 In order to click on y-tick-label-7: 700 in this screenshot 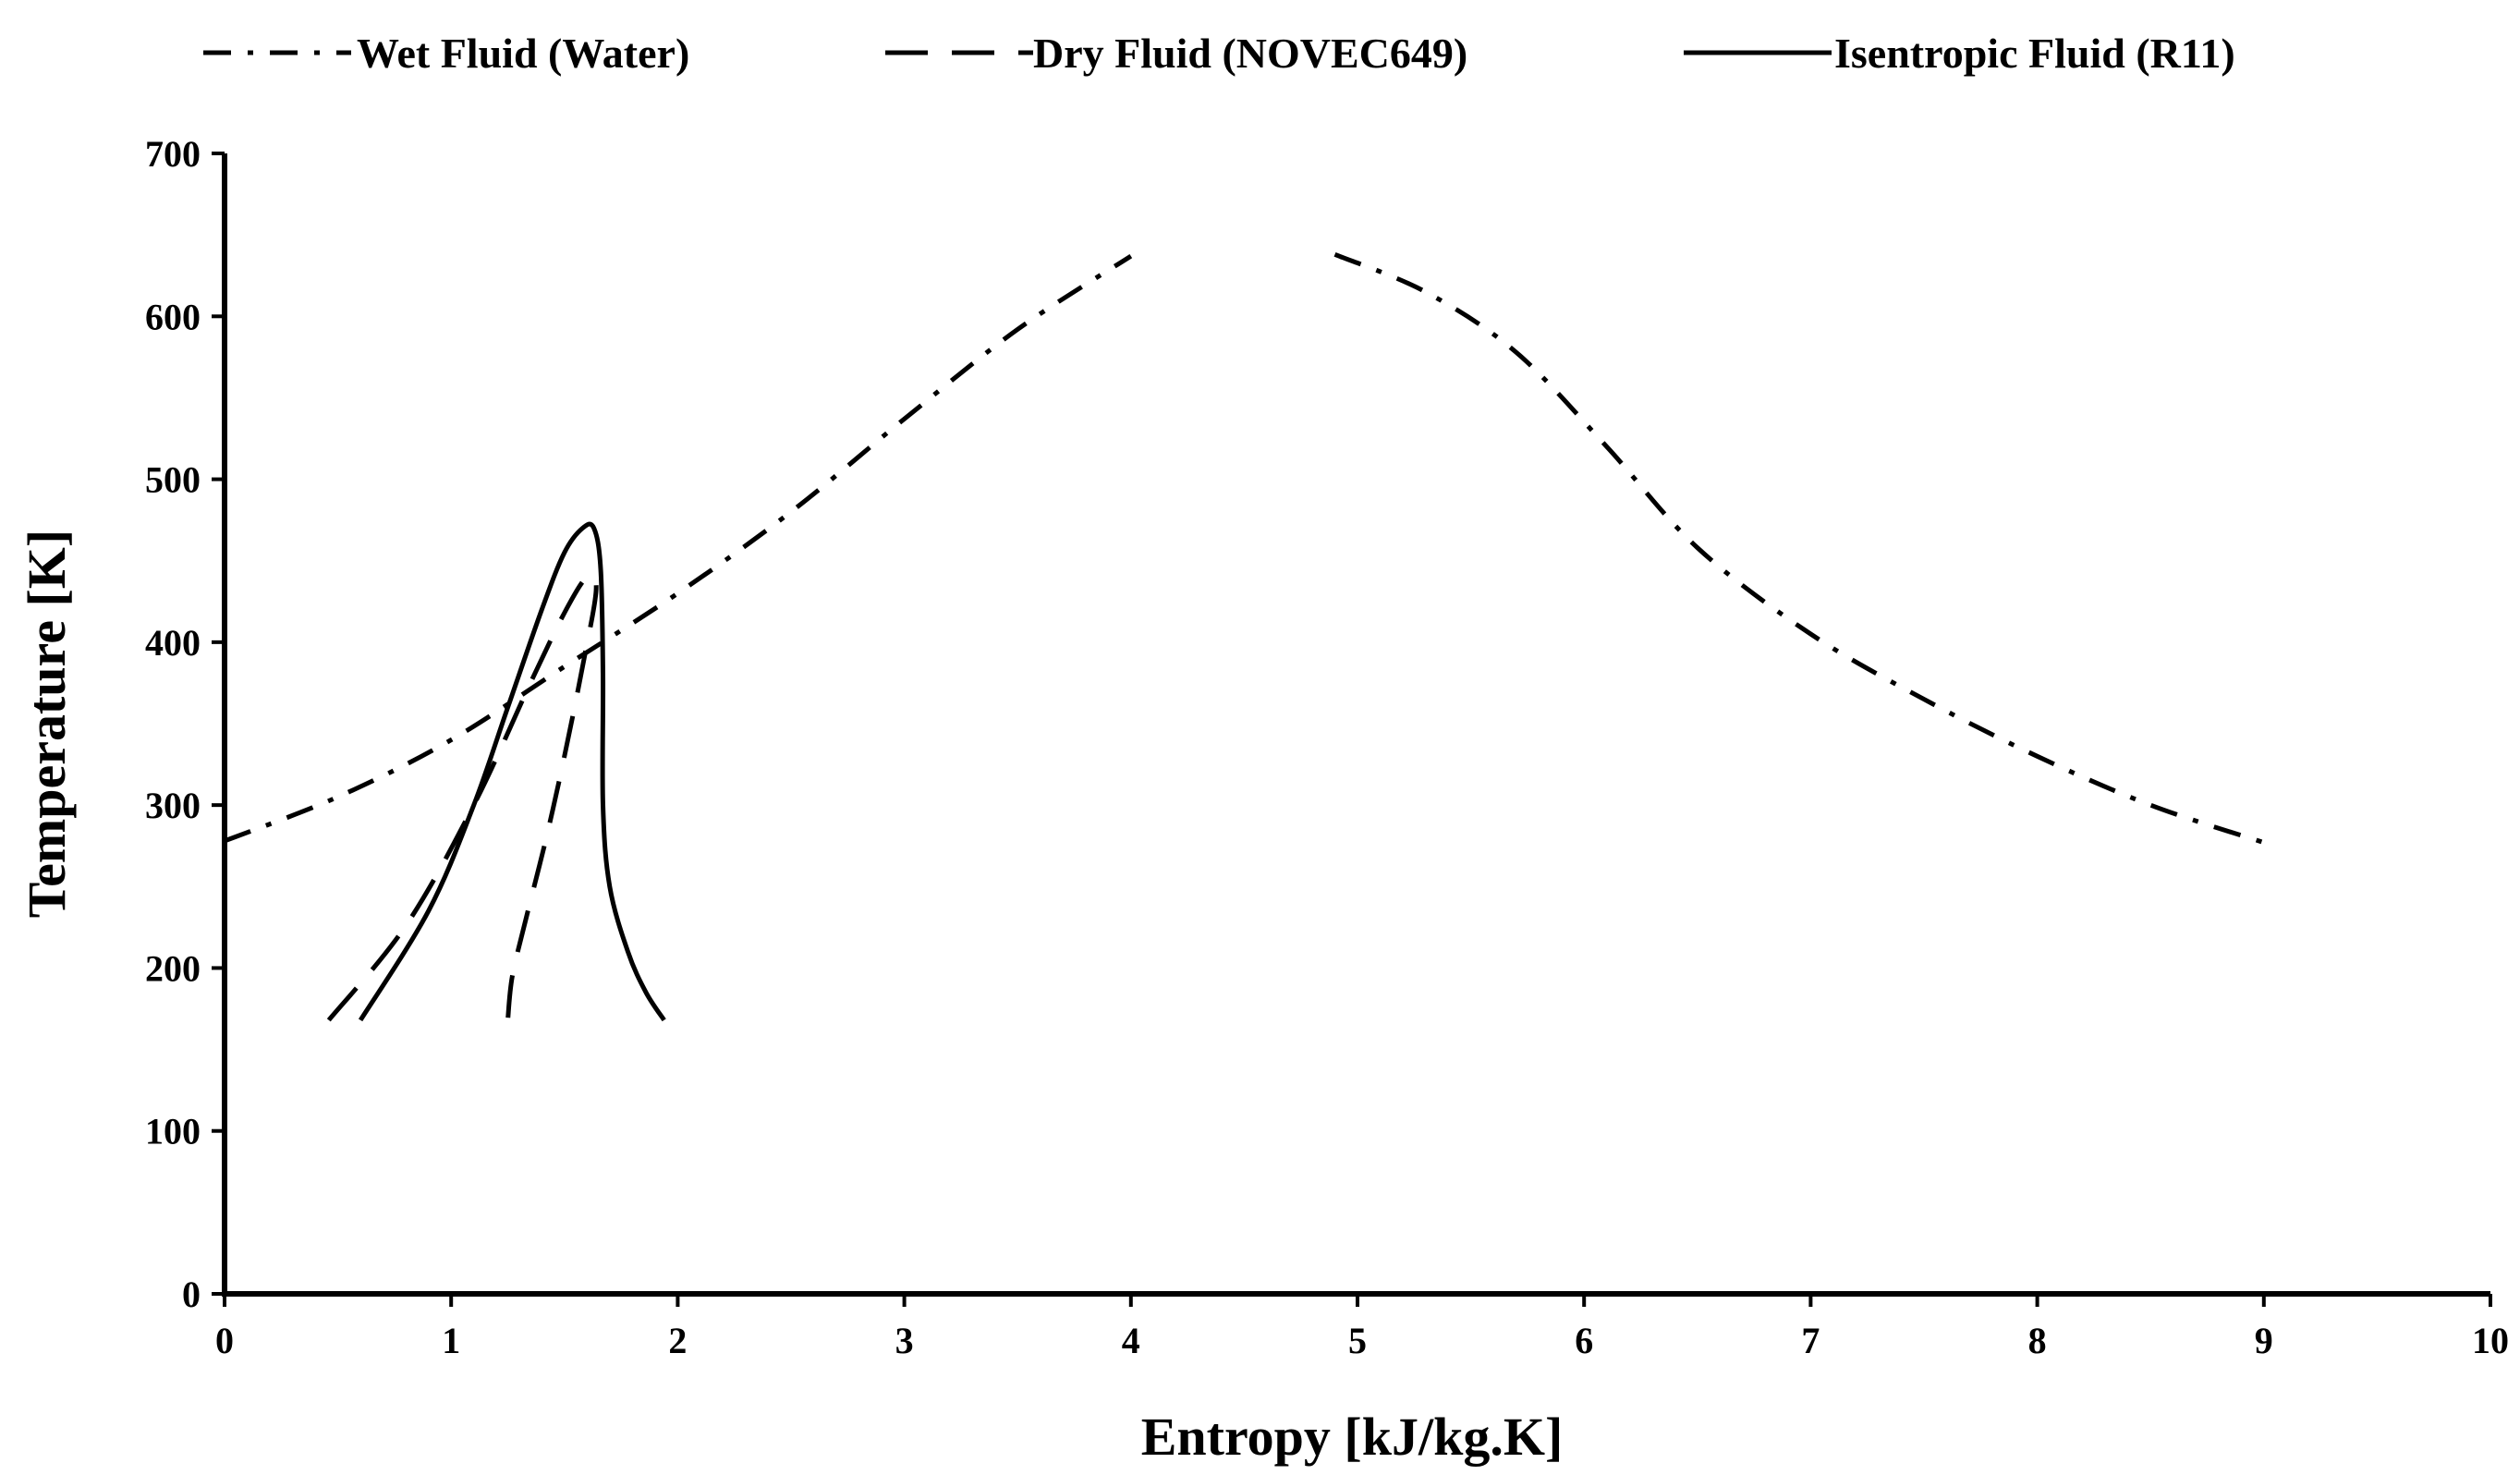, I will do `click(173, 154)`.